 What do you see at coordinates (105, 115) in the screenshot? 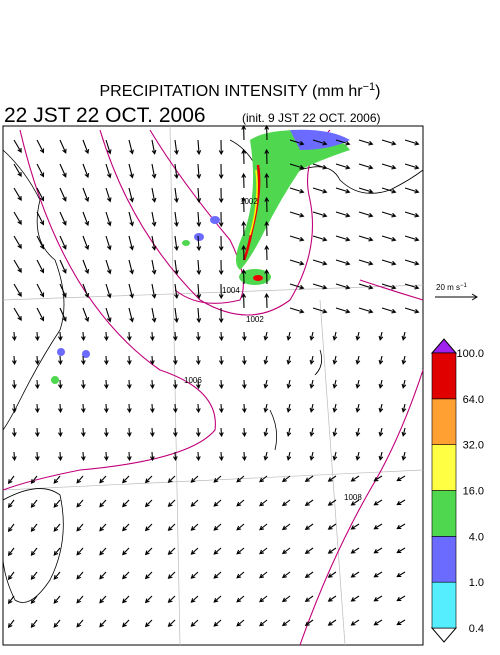
I see `valid-time: 22 JST 22 OCT. 2006` at bounding box center [105, 115].